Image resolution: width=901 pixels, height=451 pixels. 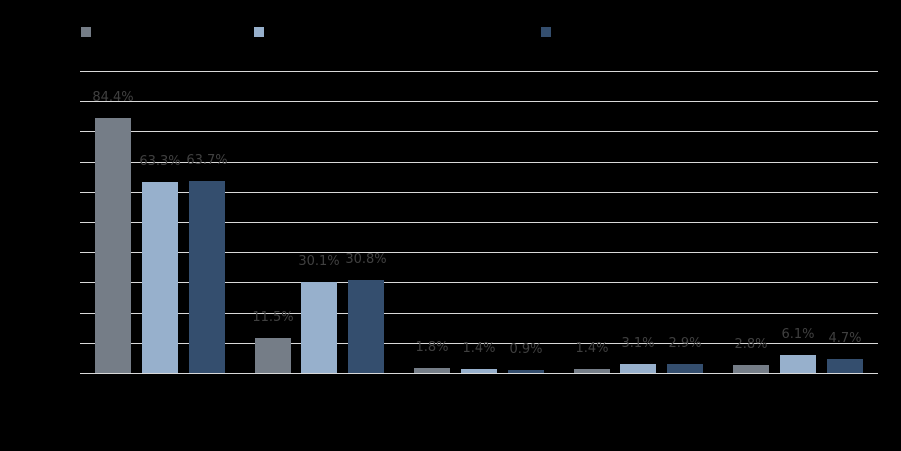 I want to click on data-label: 2.8%, so click(x=751, y=344).